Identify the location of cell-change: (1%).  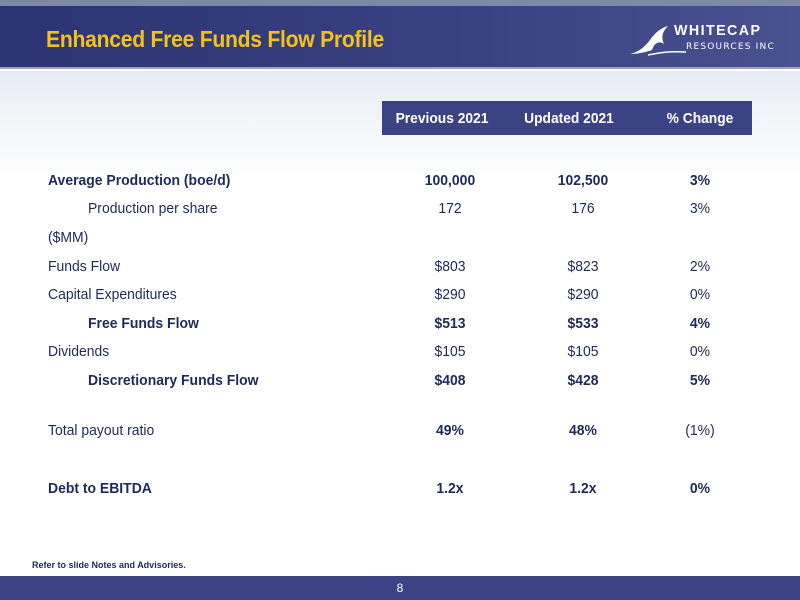
(700, 430).